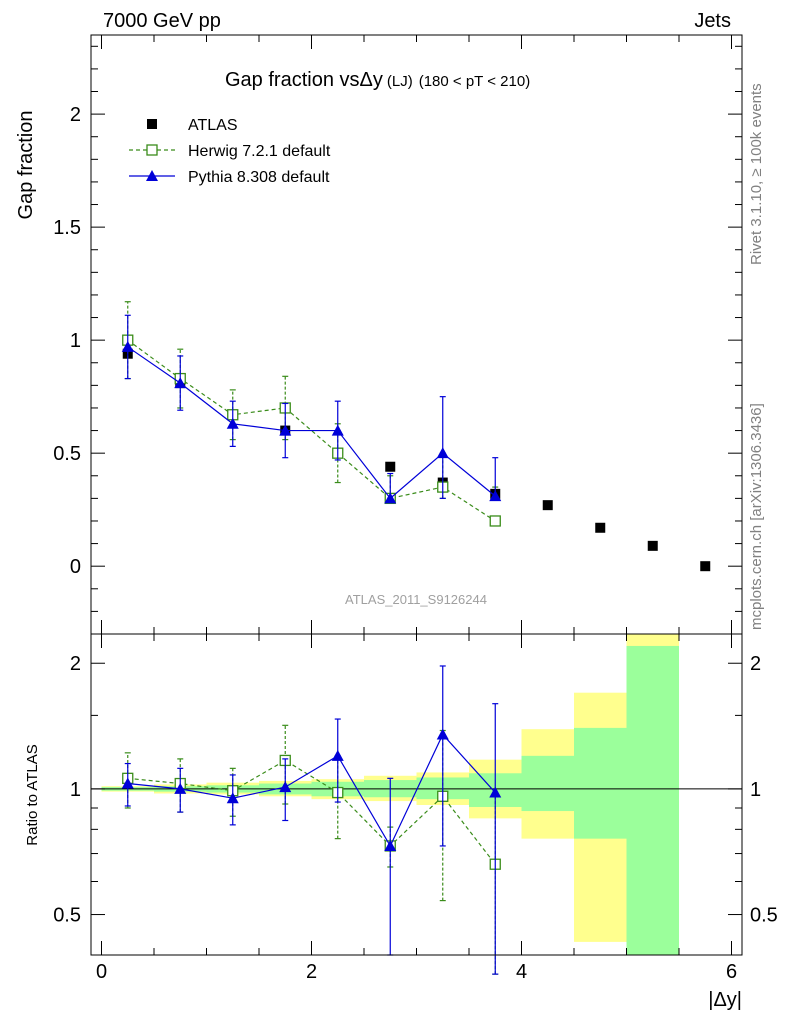 The image size is (786, 1029). What do you see at coordinates (259, 151) in the screenshot?
I see `legend-label-herwig: Herwig 7.2.1 default` at bounding box center [259, 151].